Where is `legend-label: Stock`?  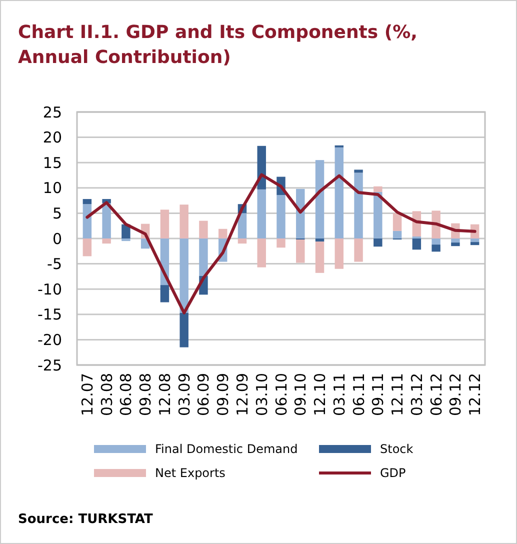
legend-label: Stock is located at coordinates (397, 449).